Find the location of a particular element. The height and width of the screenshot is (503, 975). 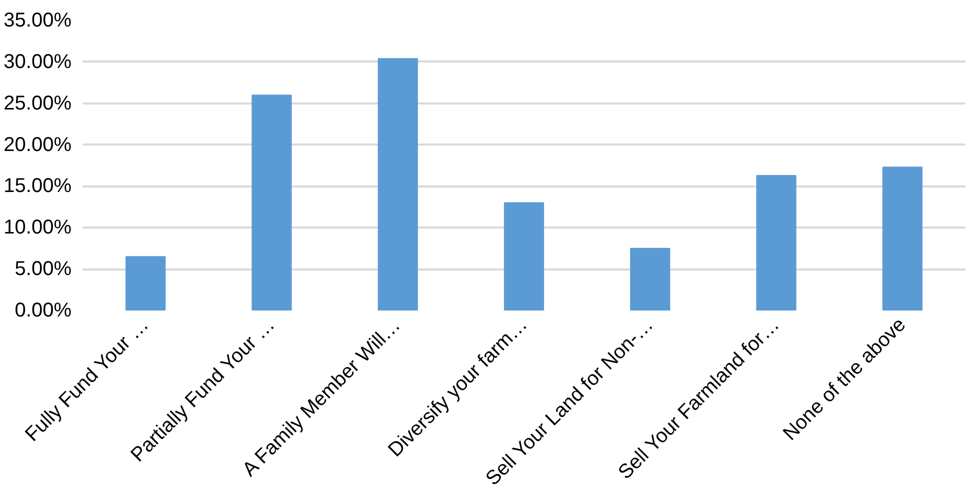

y-tick-label: 10.00% is located at coordinates (38, 227).